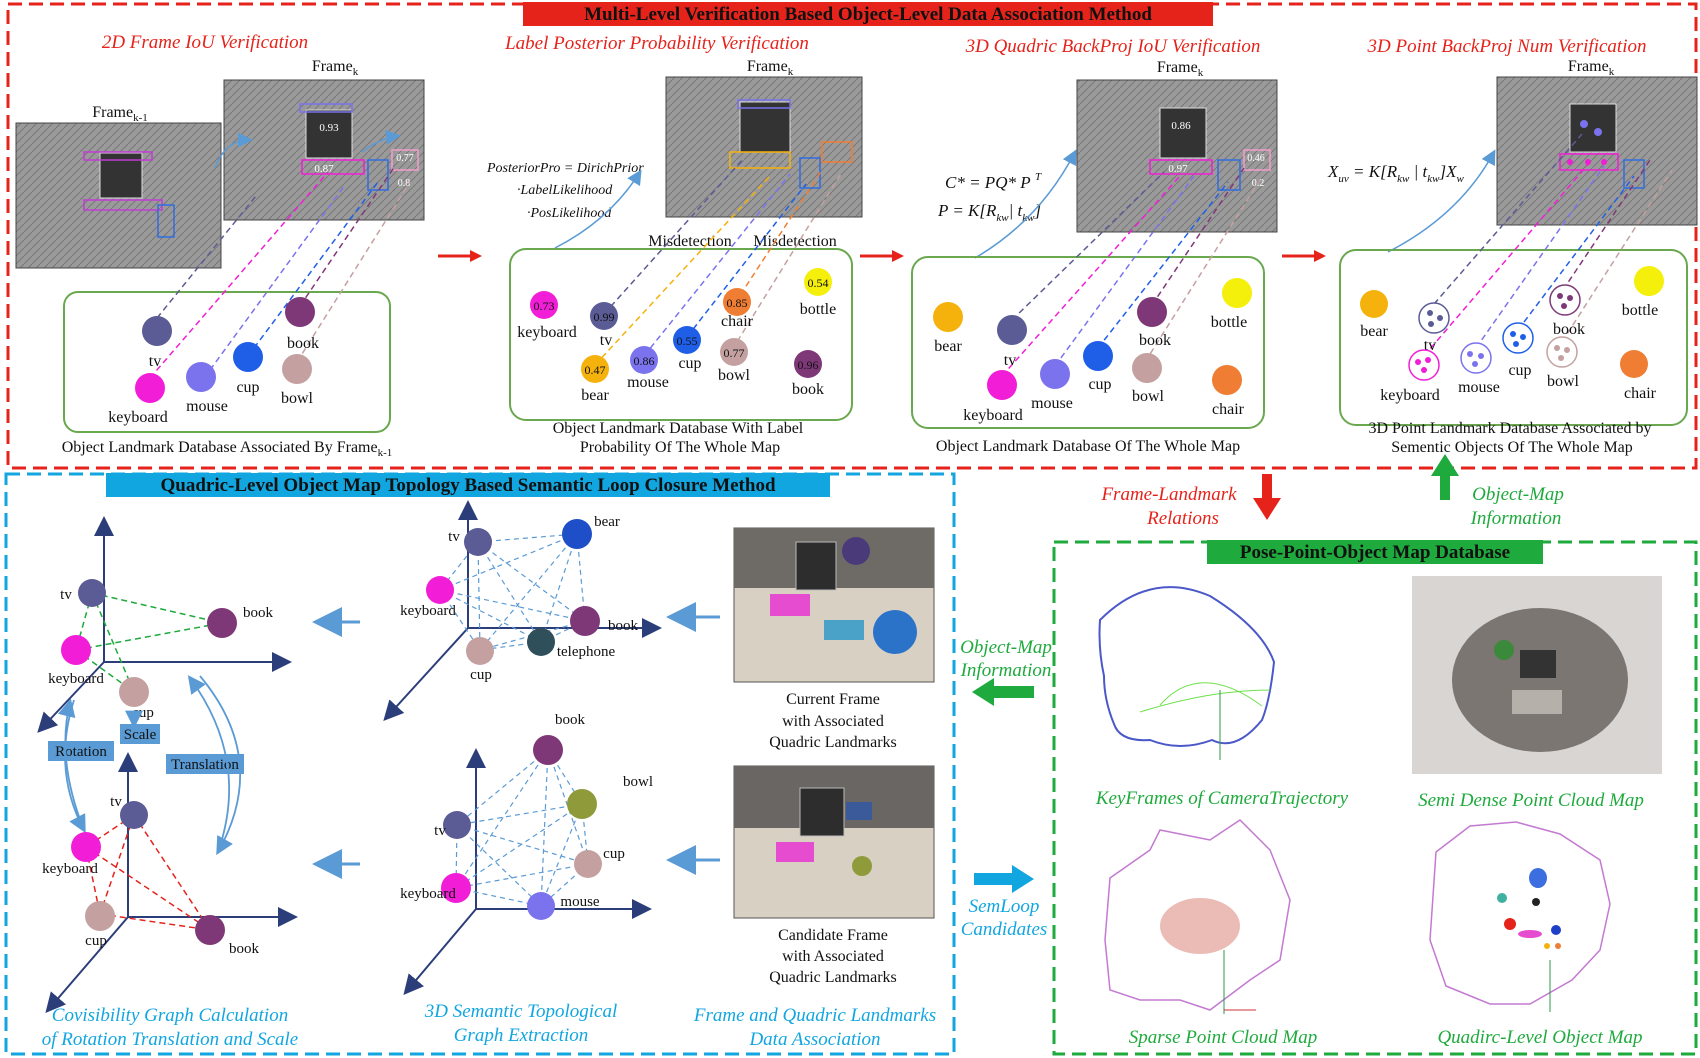 The height and width of the screenshot is (1058, 1700). I want to click on step2-mouse-label: mouse, so click(648, 382).